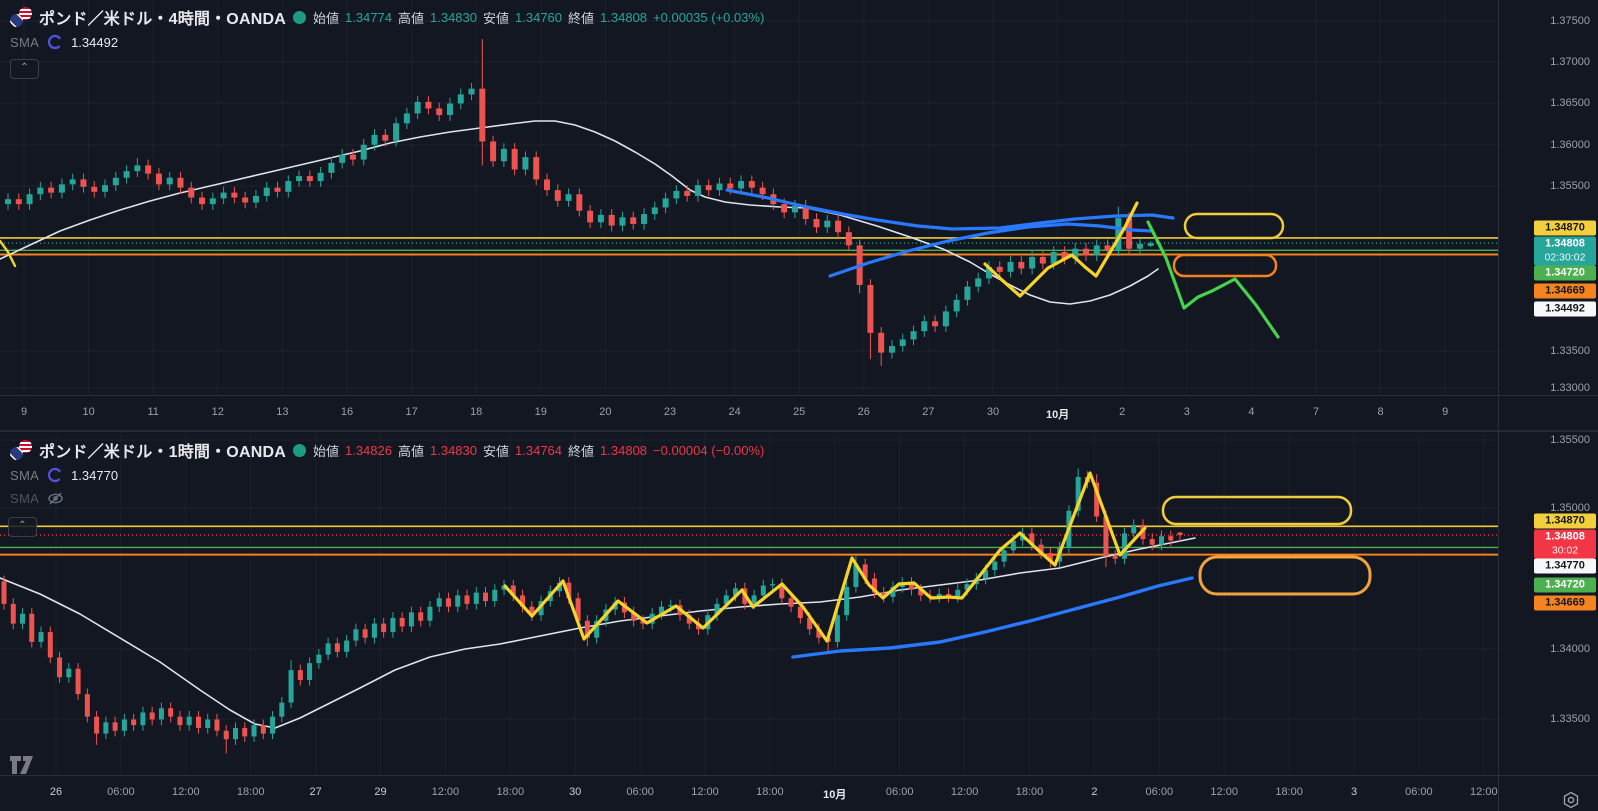  What do you see at coordinates (670, 412) in the screenshot?
I see `time-axis-label: 23` at bounding box center [670, 412].